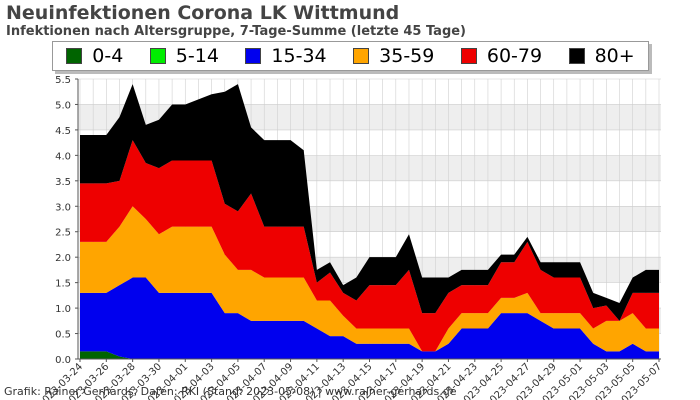 Image resolution: width=700 pixels, height=400 pixels. I want to click on chart-title: Neuinfektionen Corona LK Wittmund, so click(203, 13).